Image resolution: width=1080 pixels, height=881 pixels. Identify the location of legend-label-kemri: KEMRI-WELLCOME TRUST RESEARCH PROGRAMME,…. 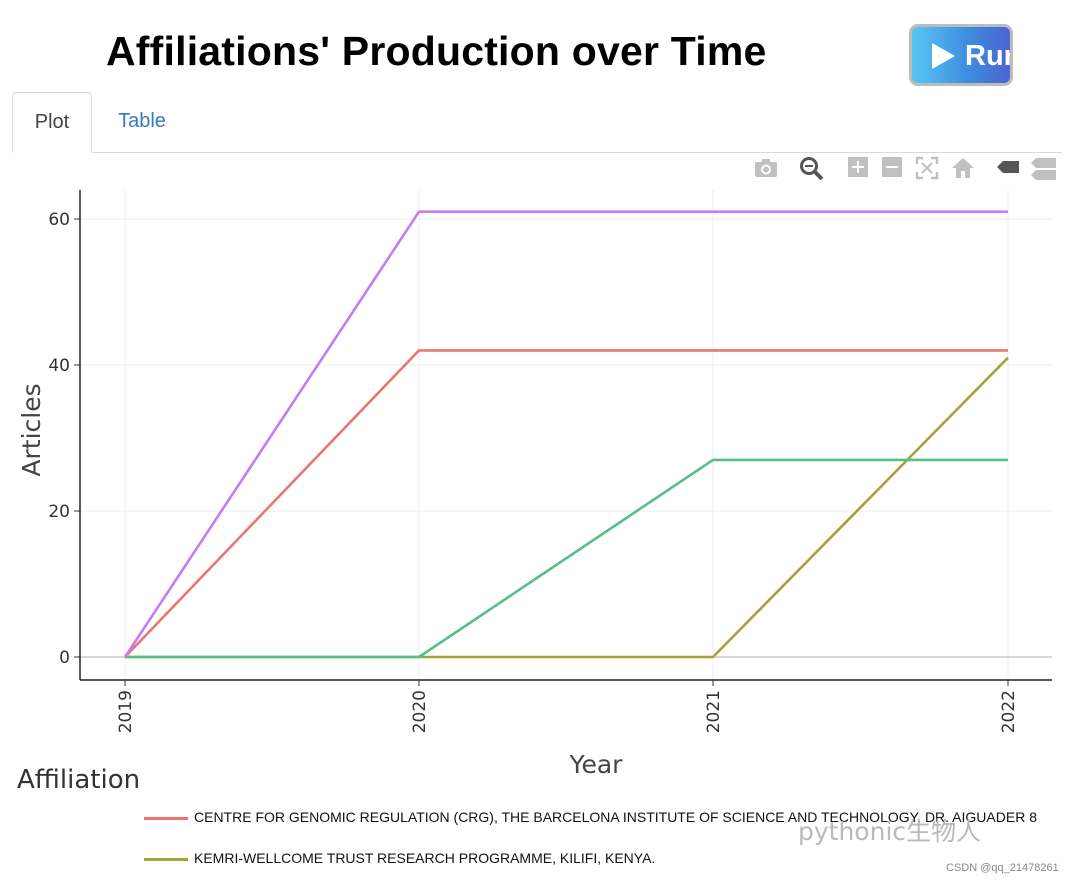
(425, 858).